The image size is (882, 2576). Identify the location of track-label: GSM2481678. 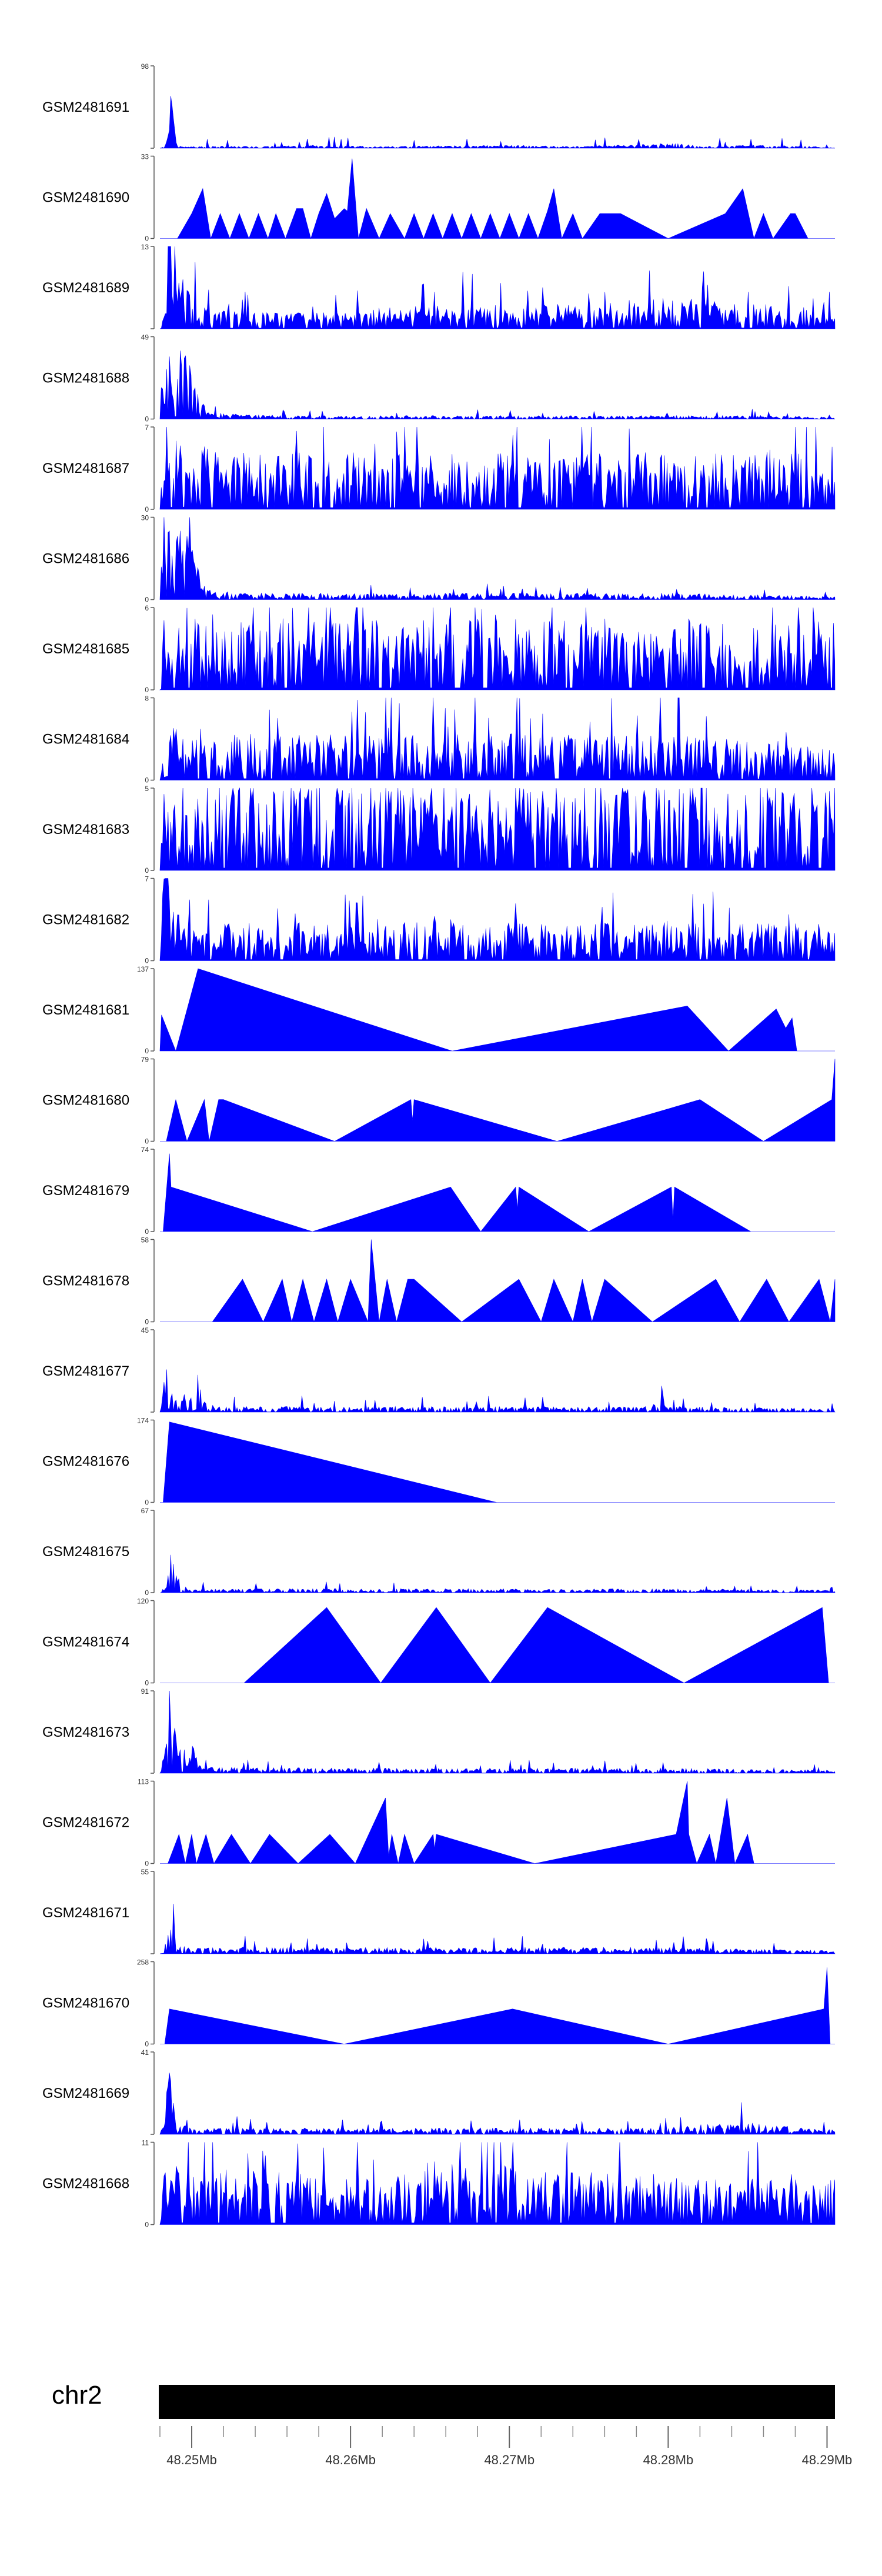
(85, 1281).